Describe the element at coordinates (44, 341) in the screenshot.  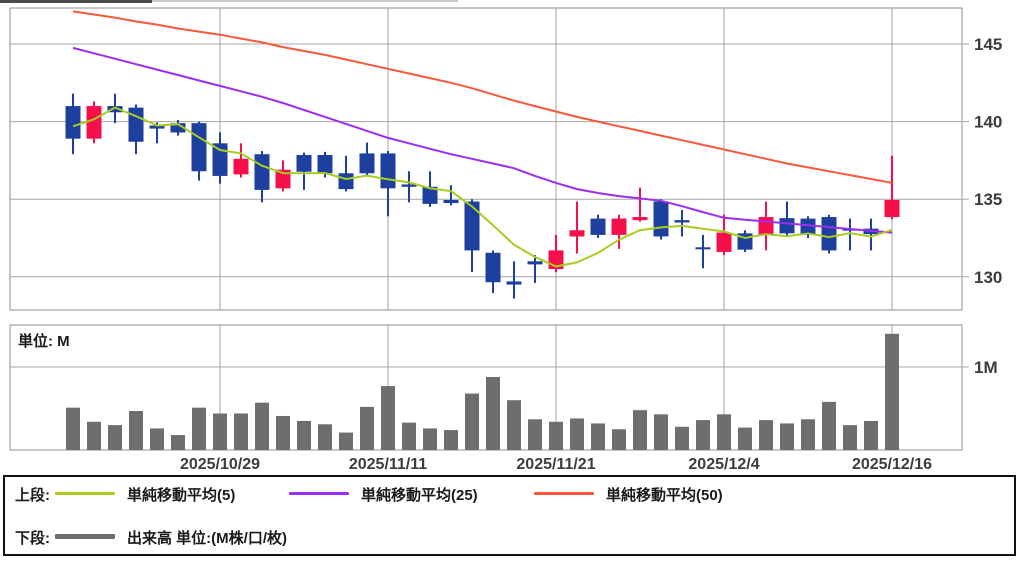
I see `volume-unit-label: 単位: M` at that location.